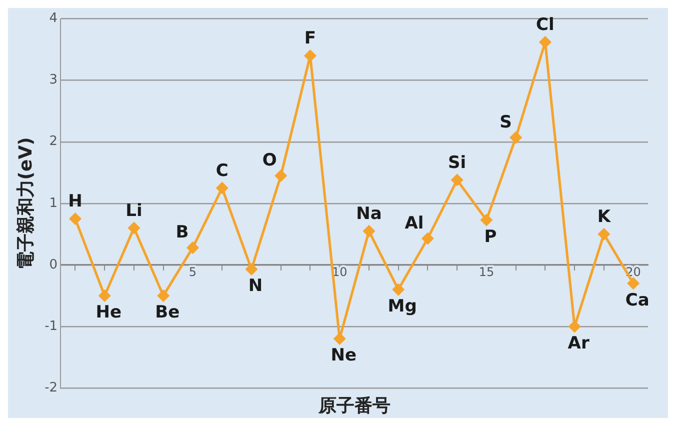  I want to click on annotation: C, so click(222, 170).